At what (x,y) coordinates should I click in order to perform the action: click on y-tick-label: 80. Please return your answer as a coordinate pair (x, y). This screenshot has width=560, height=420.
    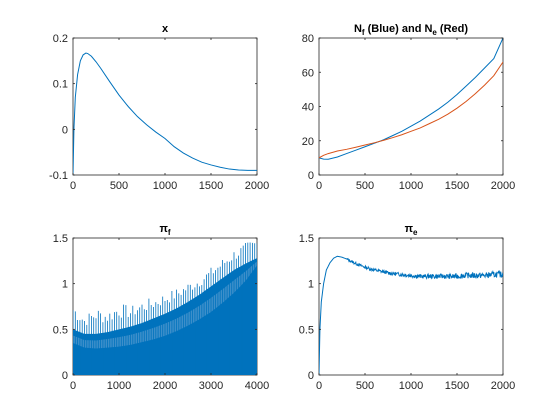
    Looking at the image, I should click on (308, 39).